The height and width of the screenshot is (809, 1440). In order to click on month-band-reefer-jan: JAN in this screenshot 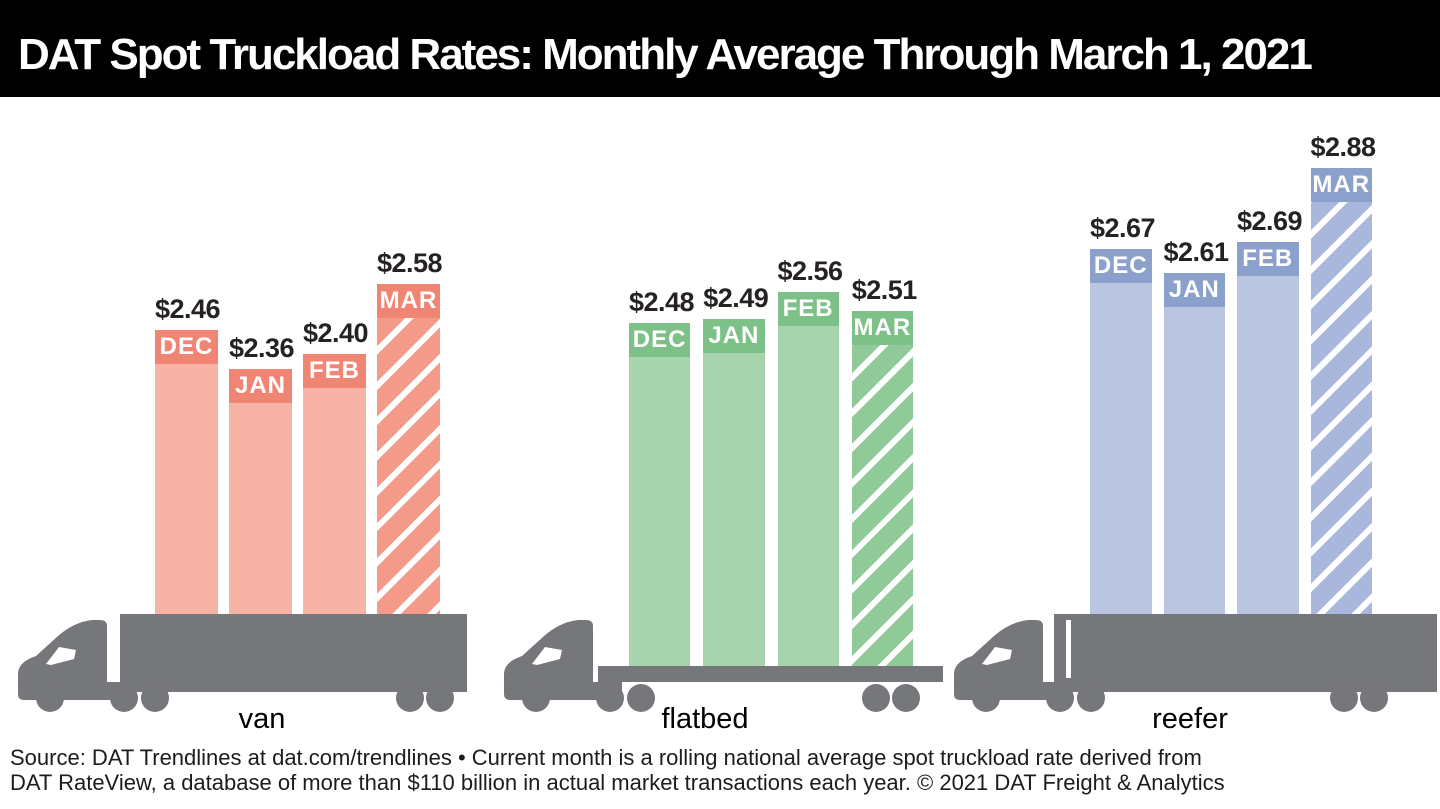, I will do `click(1194, 290)`.